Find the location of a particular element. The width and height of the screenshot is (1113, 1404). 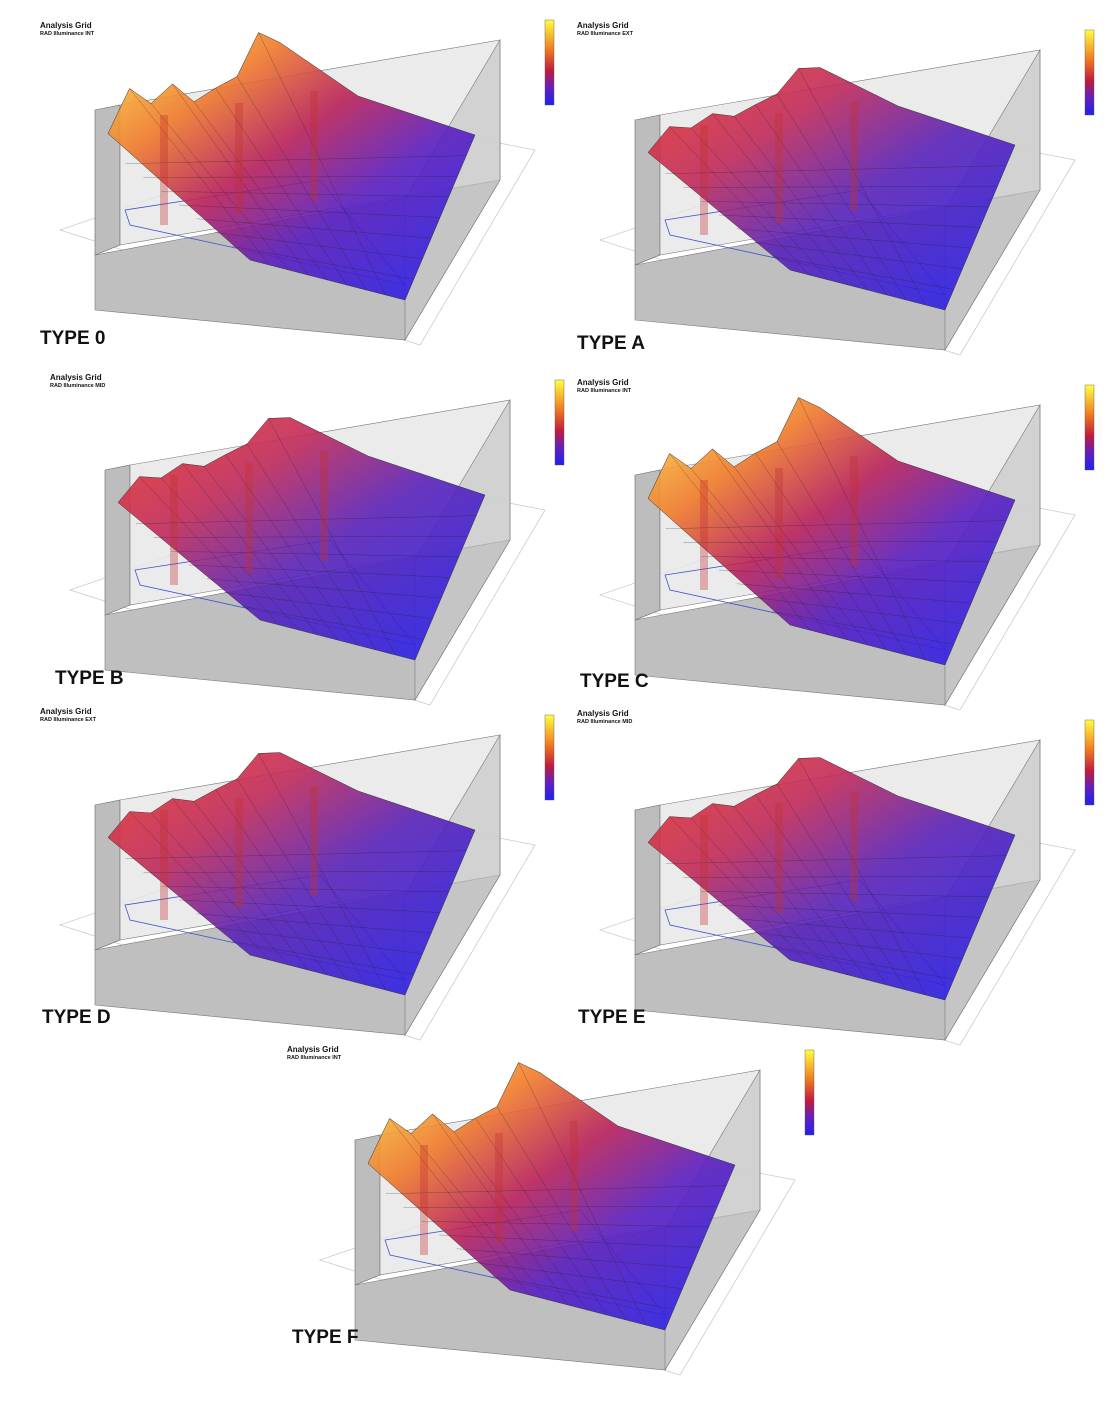

type-label: TYPE E is located at coordinates (612, 1017).